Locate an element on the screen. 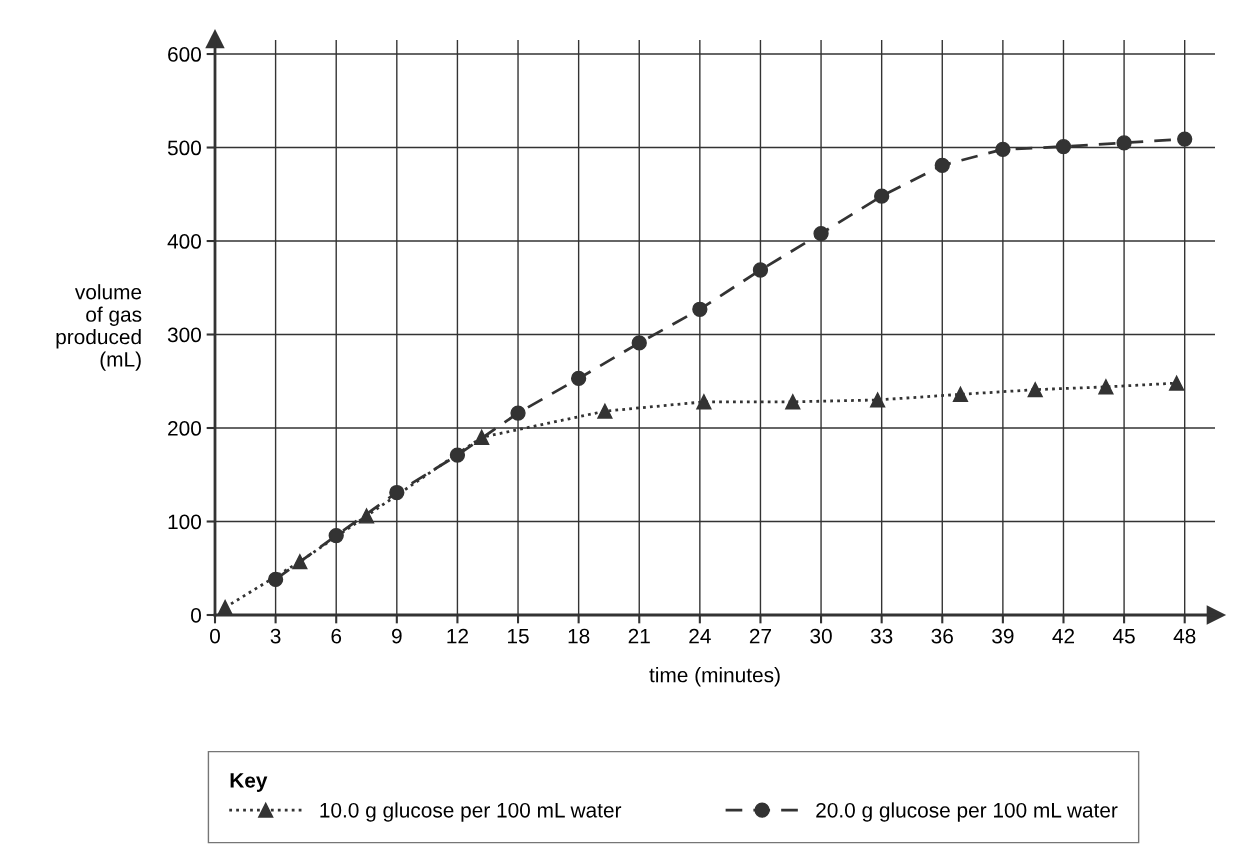 Image resolution: width=1249 pixels, height=853 pixels. y-tick-label: 100 is located at coordinates (184, 522).